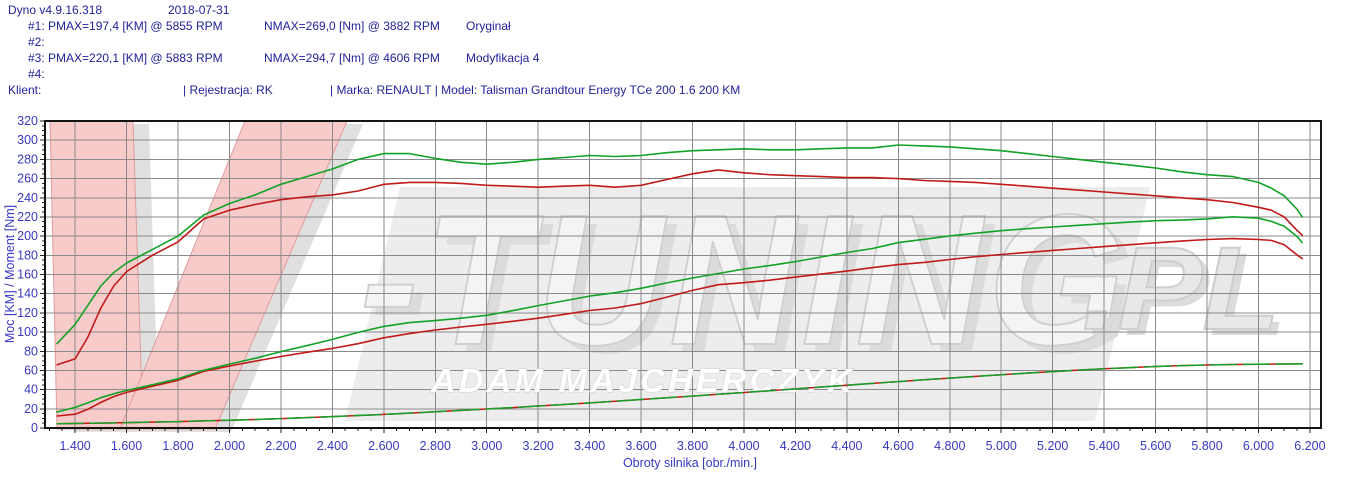 The image size is (1350, 485). I want to click on y-tick-label: 80, so click(31, 351).